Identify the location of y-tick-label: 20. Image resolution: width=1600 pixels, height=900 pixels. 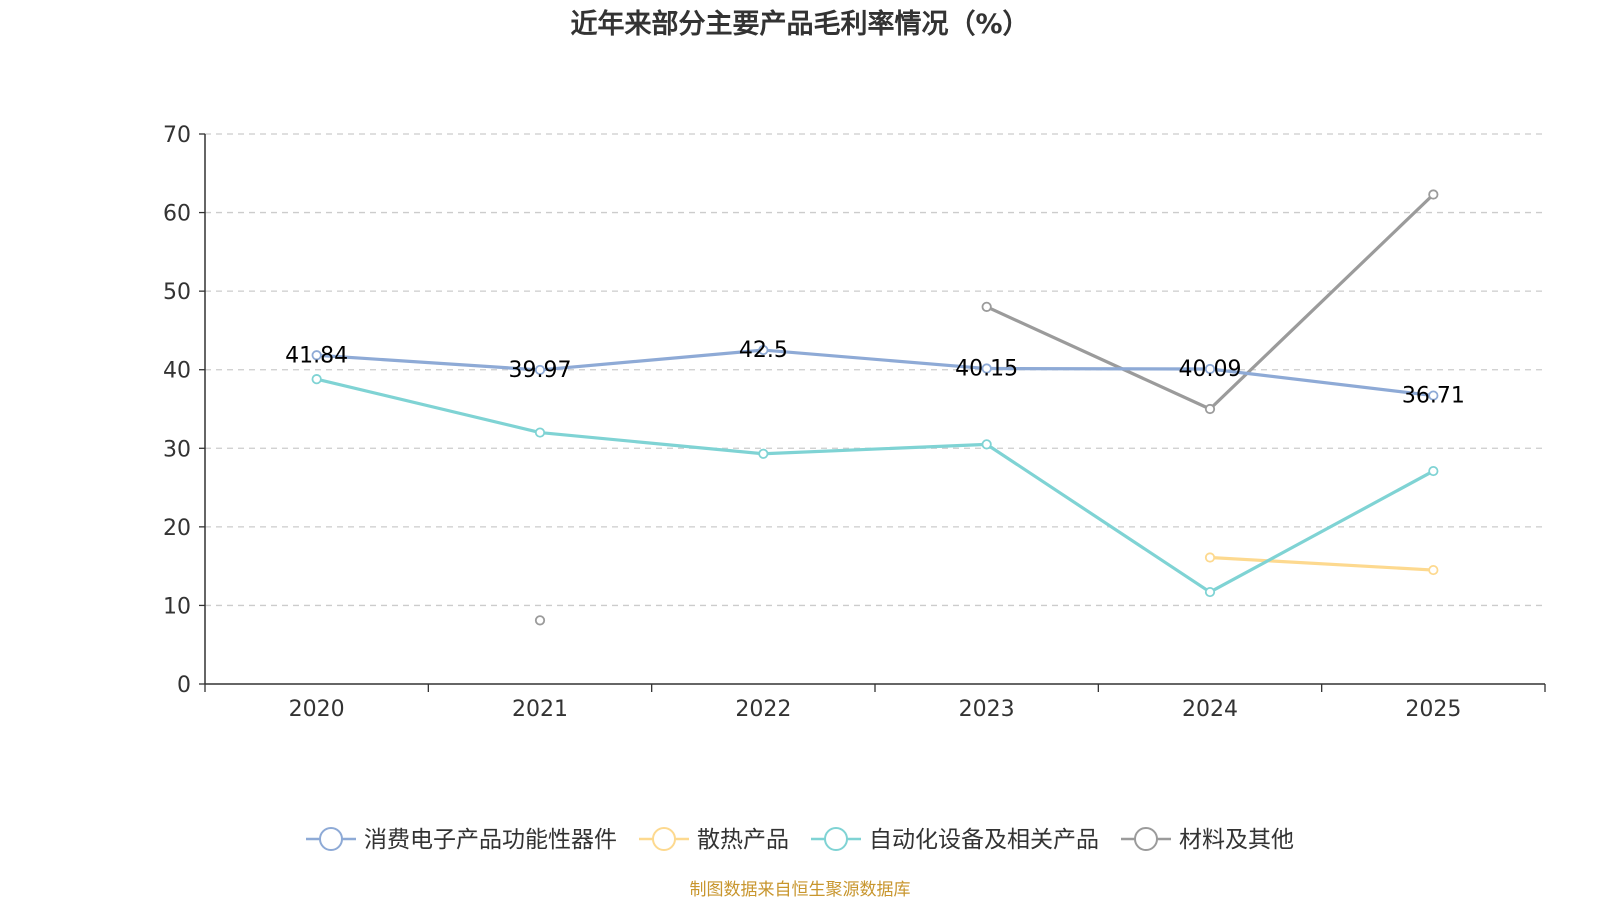
(177, 528).